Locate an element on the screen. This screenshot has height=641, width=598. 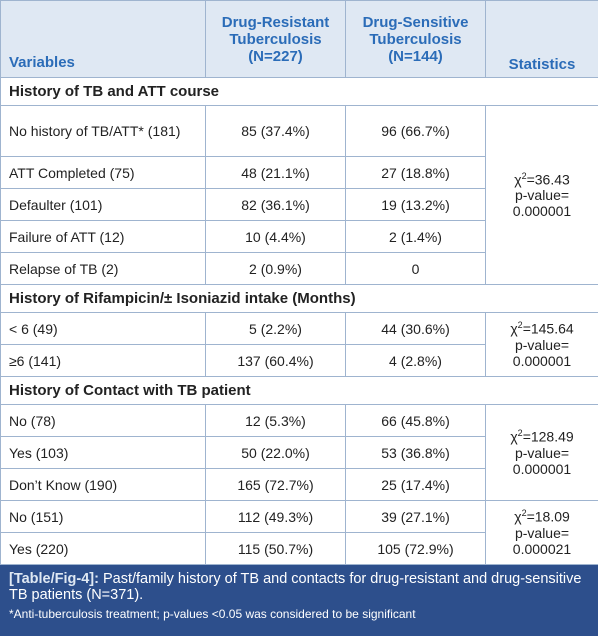
value-cell: 10 (4.4%) is located at coordinates (275, 236).